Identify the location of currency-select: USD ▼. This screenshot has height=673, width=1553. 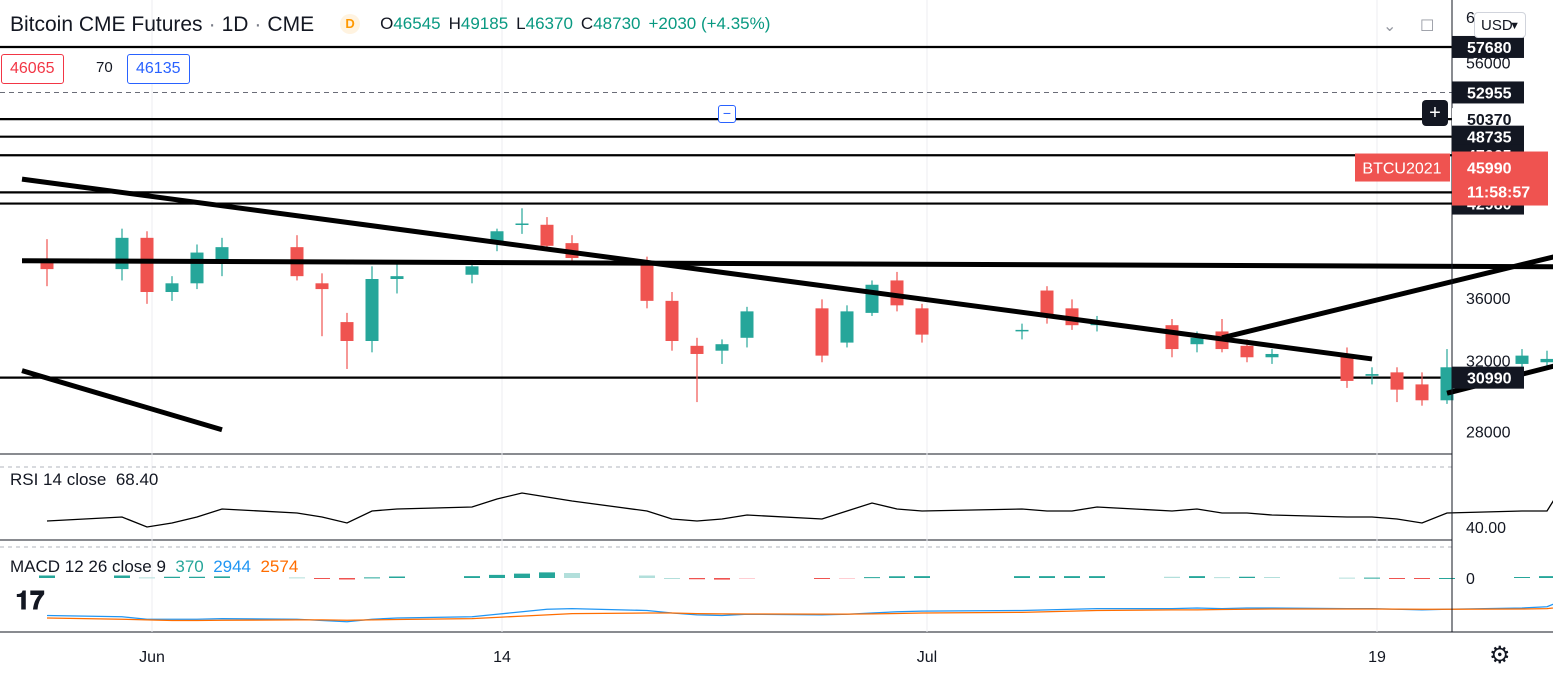
(1500, 25).